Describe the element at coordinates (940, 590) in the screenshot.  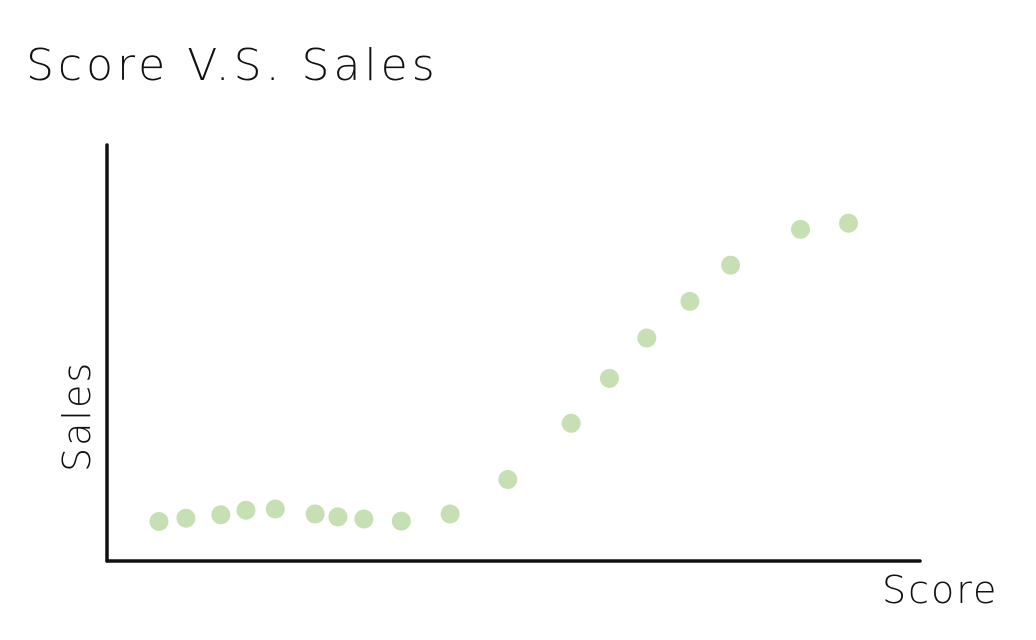
I see `x-axis-label: Score` at that location.